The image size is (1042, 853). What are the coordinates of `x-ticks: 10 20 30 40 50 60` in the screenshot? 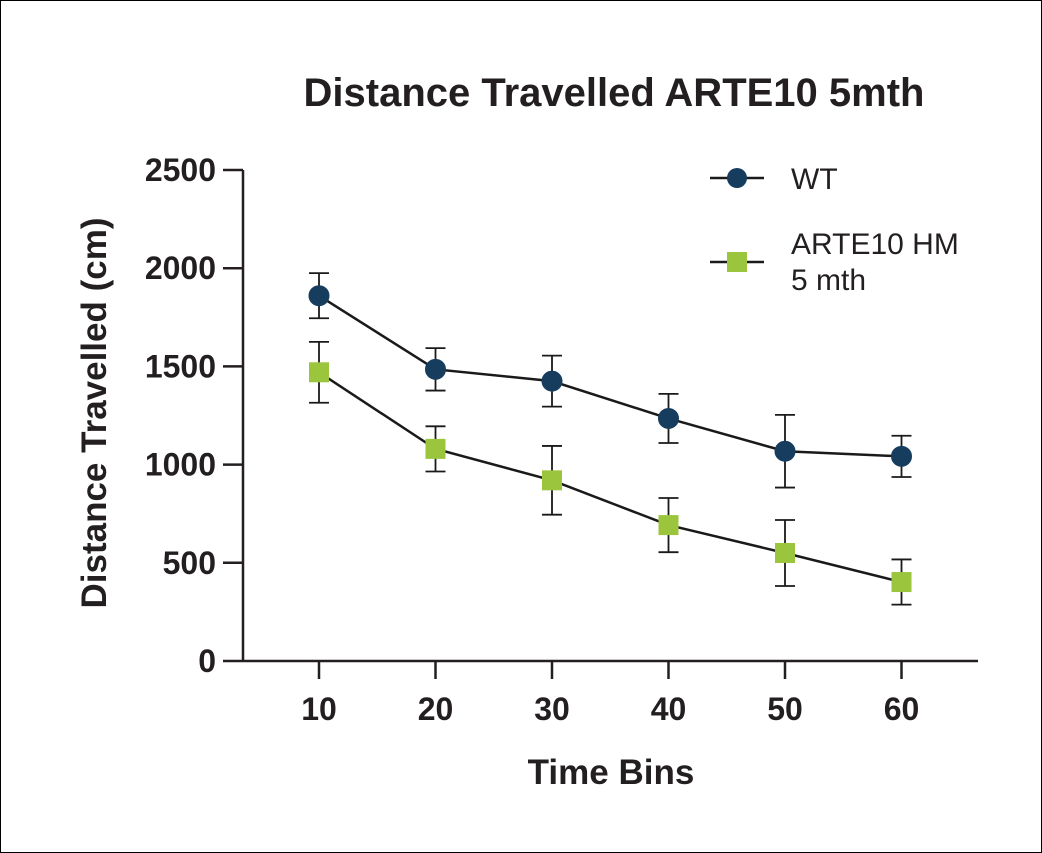 It's located at (610, 694).